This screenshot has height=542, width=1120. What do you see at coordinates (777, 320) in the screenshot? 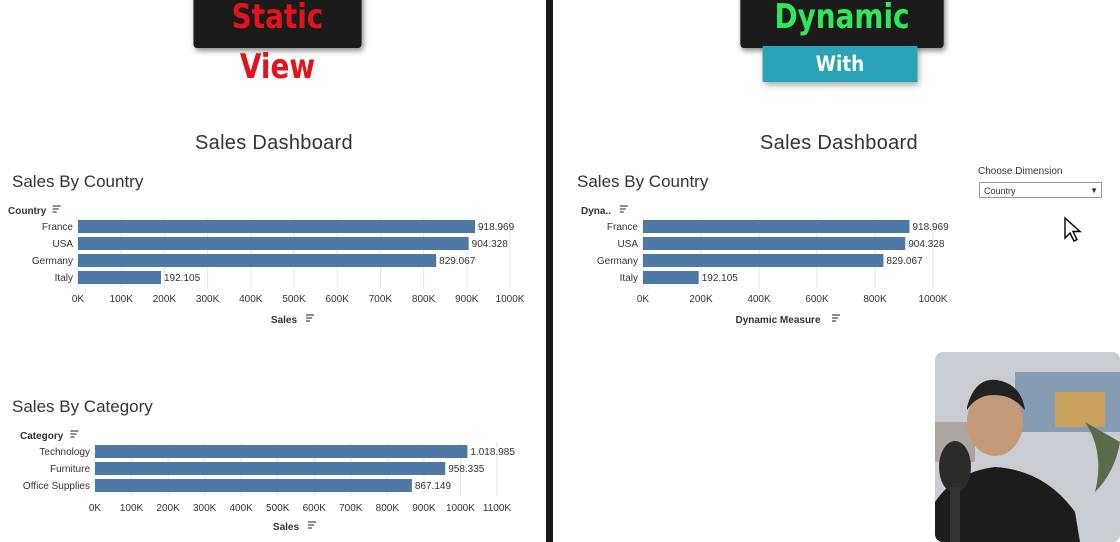
I see `x-axis-label: Dynamic Measure` at bounding box center [777, 320].